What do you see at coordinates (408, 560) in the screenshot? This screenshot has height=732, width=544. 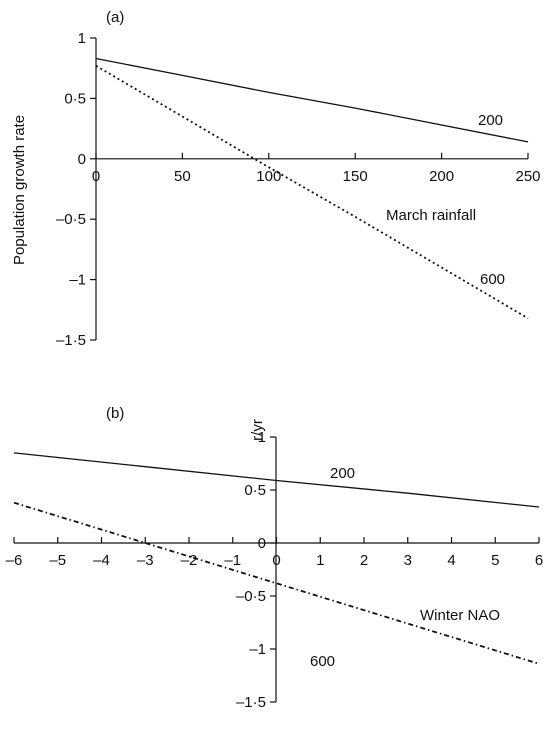 I see `panel-b-x-tick-label: 3` at bounding box center [408, 560].